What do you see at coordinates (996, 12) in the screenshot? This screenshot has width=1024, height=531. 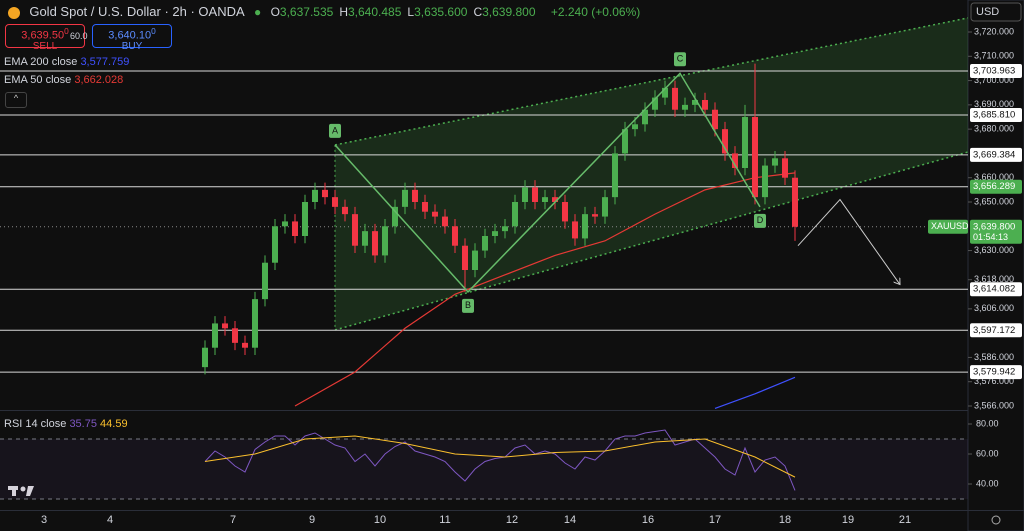 I see `currency-dropdown` at bounding box center [996, 12].